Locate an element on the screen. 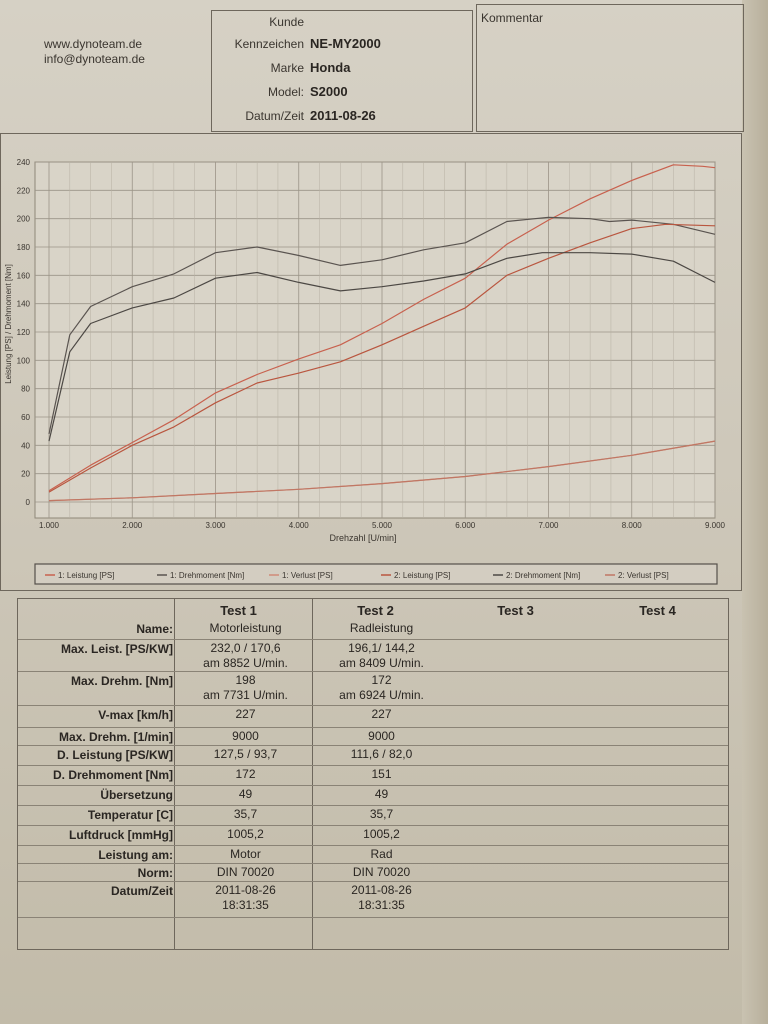  customer-row: Kunde is located at coordinates (342, 23).